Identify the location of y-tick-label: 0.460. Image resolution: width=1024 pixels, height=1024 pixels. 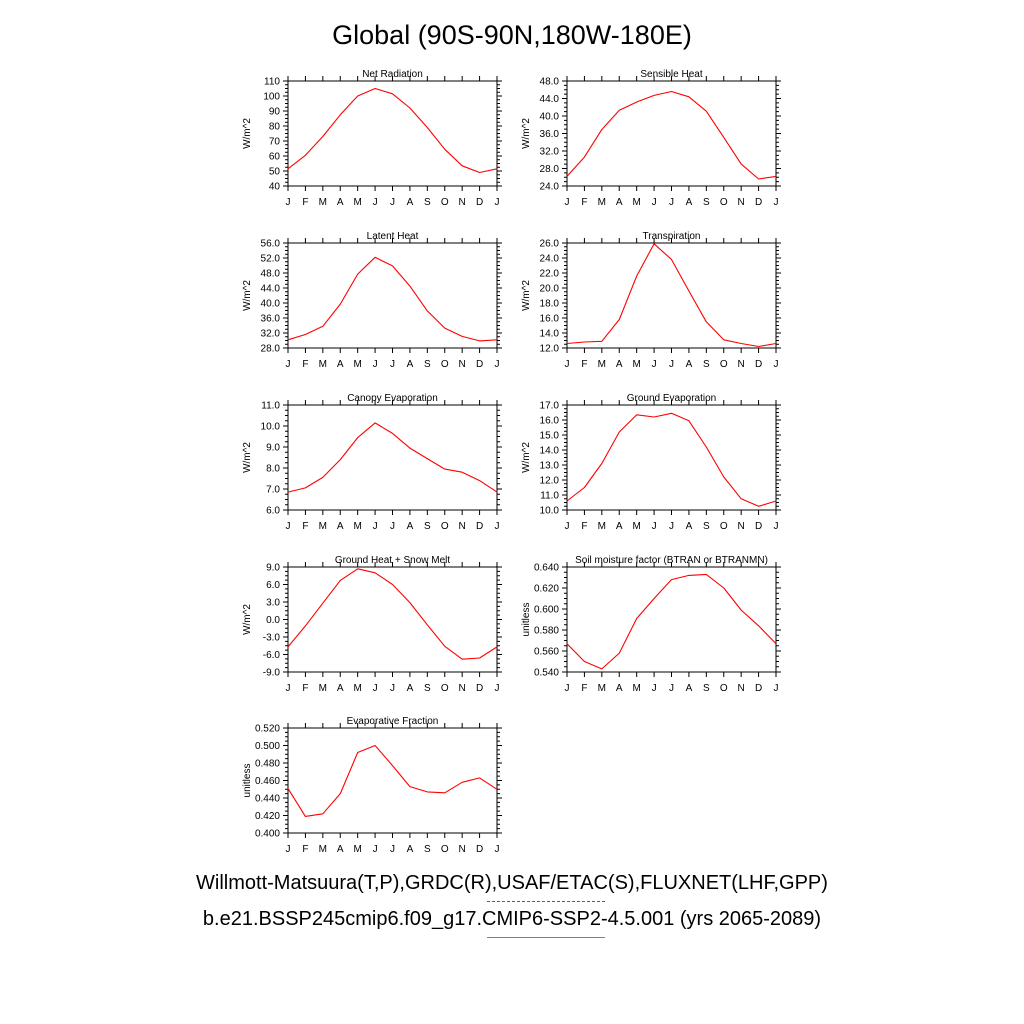
(267, 781).